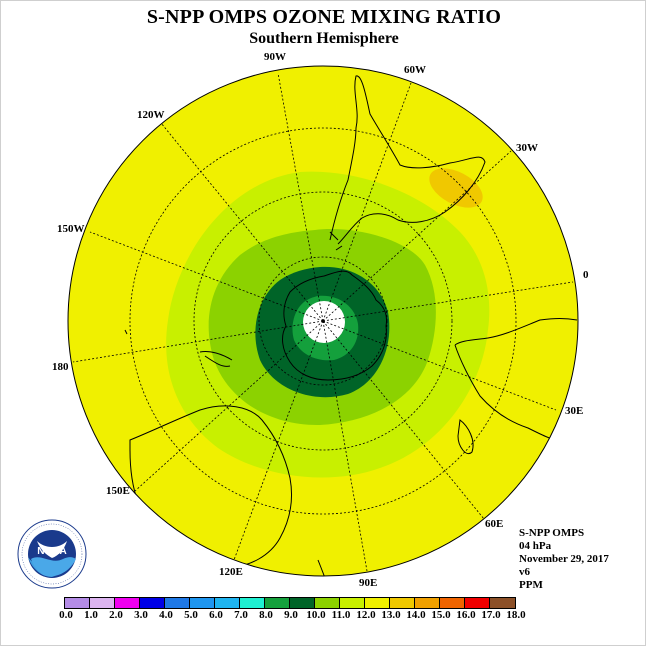  What do you see at coordinates (51, 551) in the screenshot?
I see `noaa-wordmark: NOAA` at bounding box center [51, 551].